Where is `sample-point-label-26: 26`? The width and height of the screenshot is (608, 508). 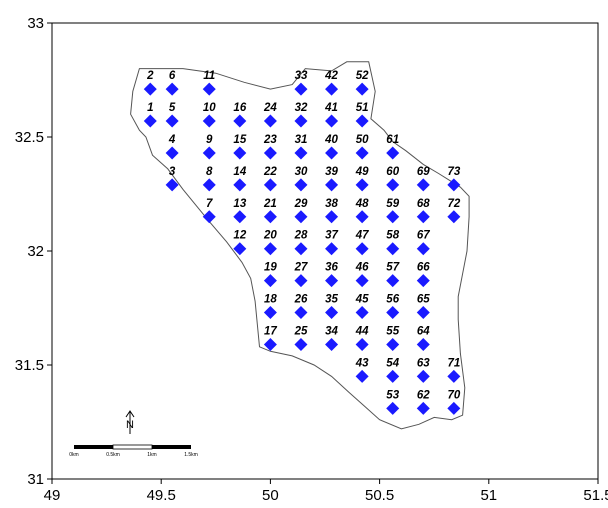
sample-point-label-26: 26 is located at coordinates (301, 300).